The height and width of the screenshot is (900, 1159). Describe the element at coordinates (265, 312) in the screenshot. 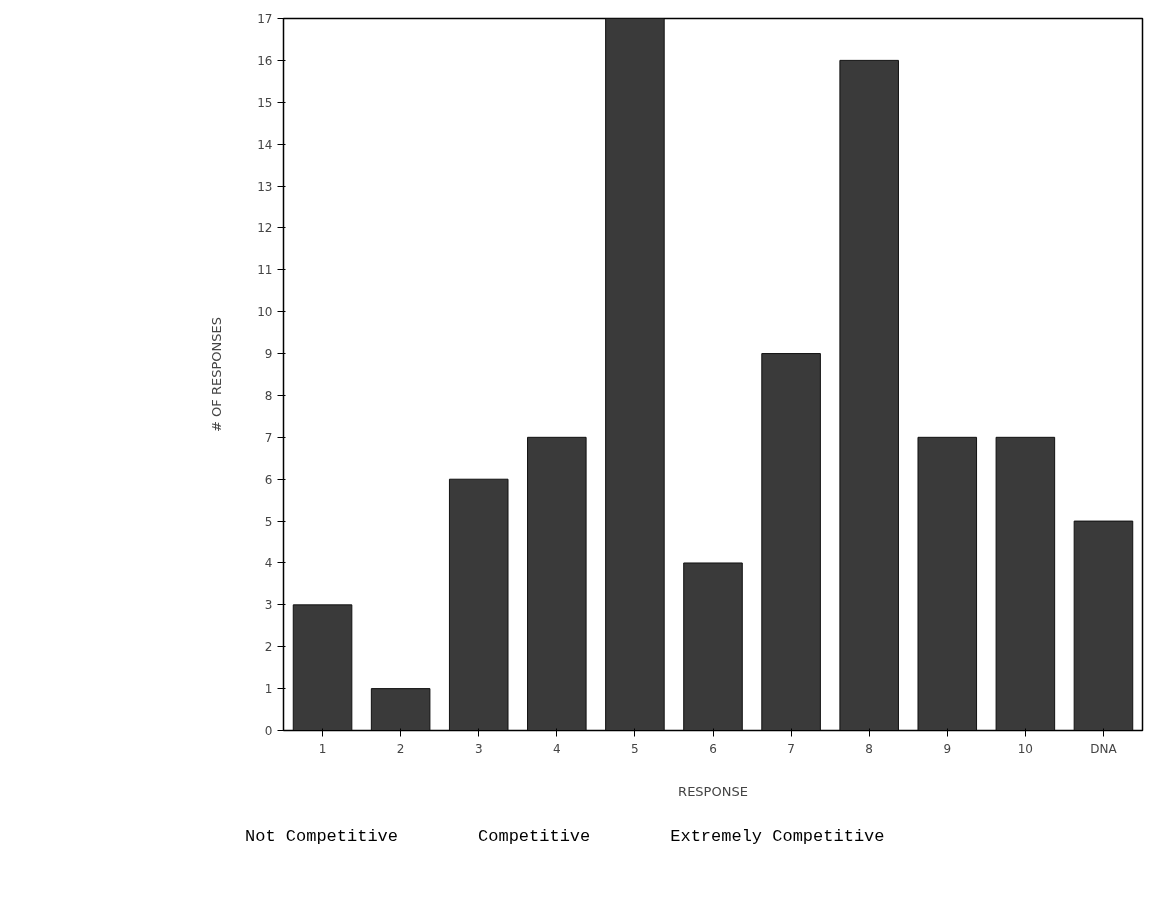

I see `y-tick-label: 10` at that location.